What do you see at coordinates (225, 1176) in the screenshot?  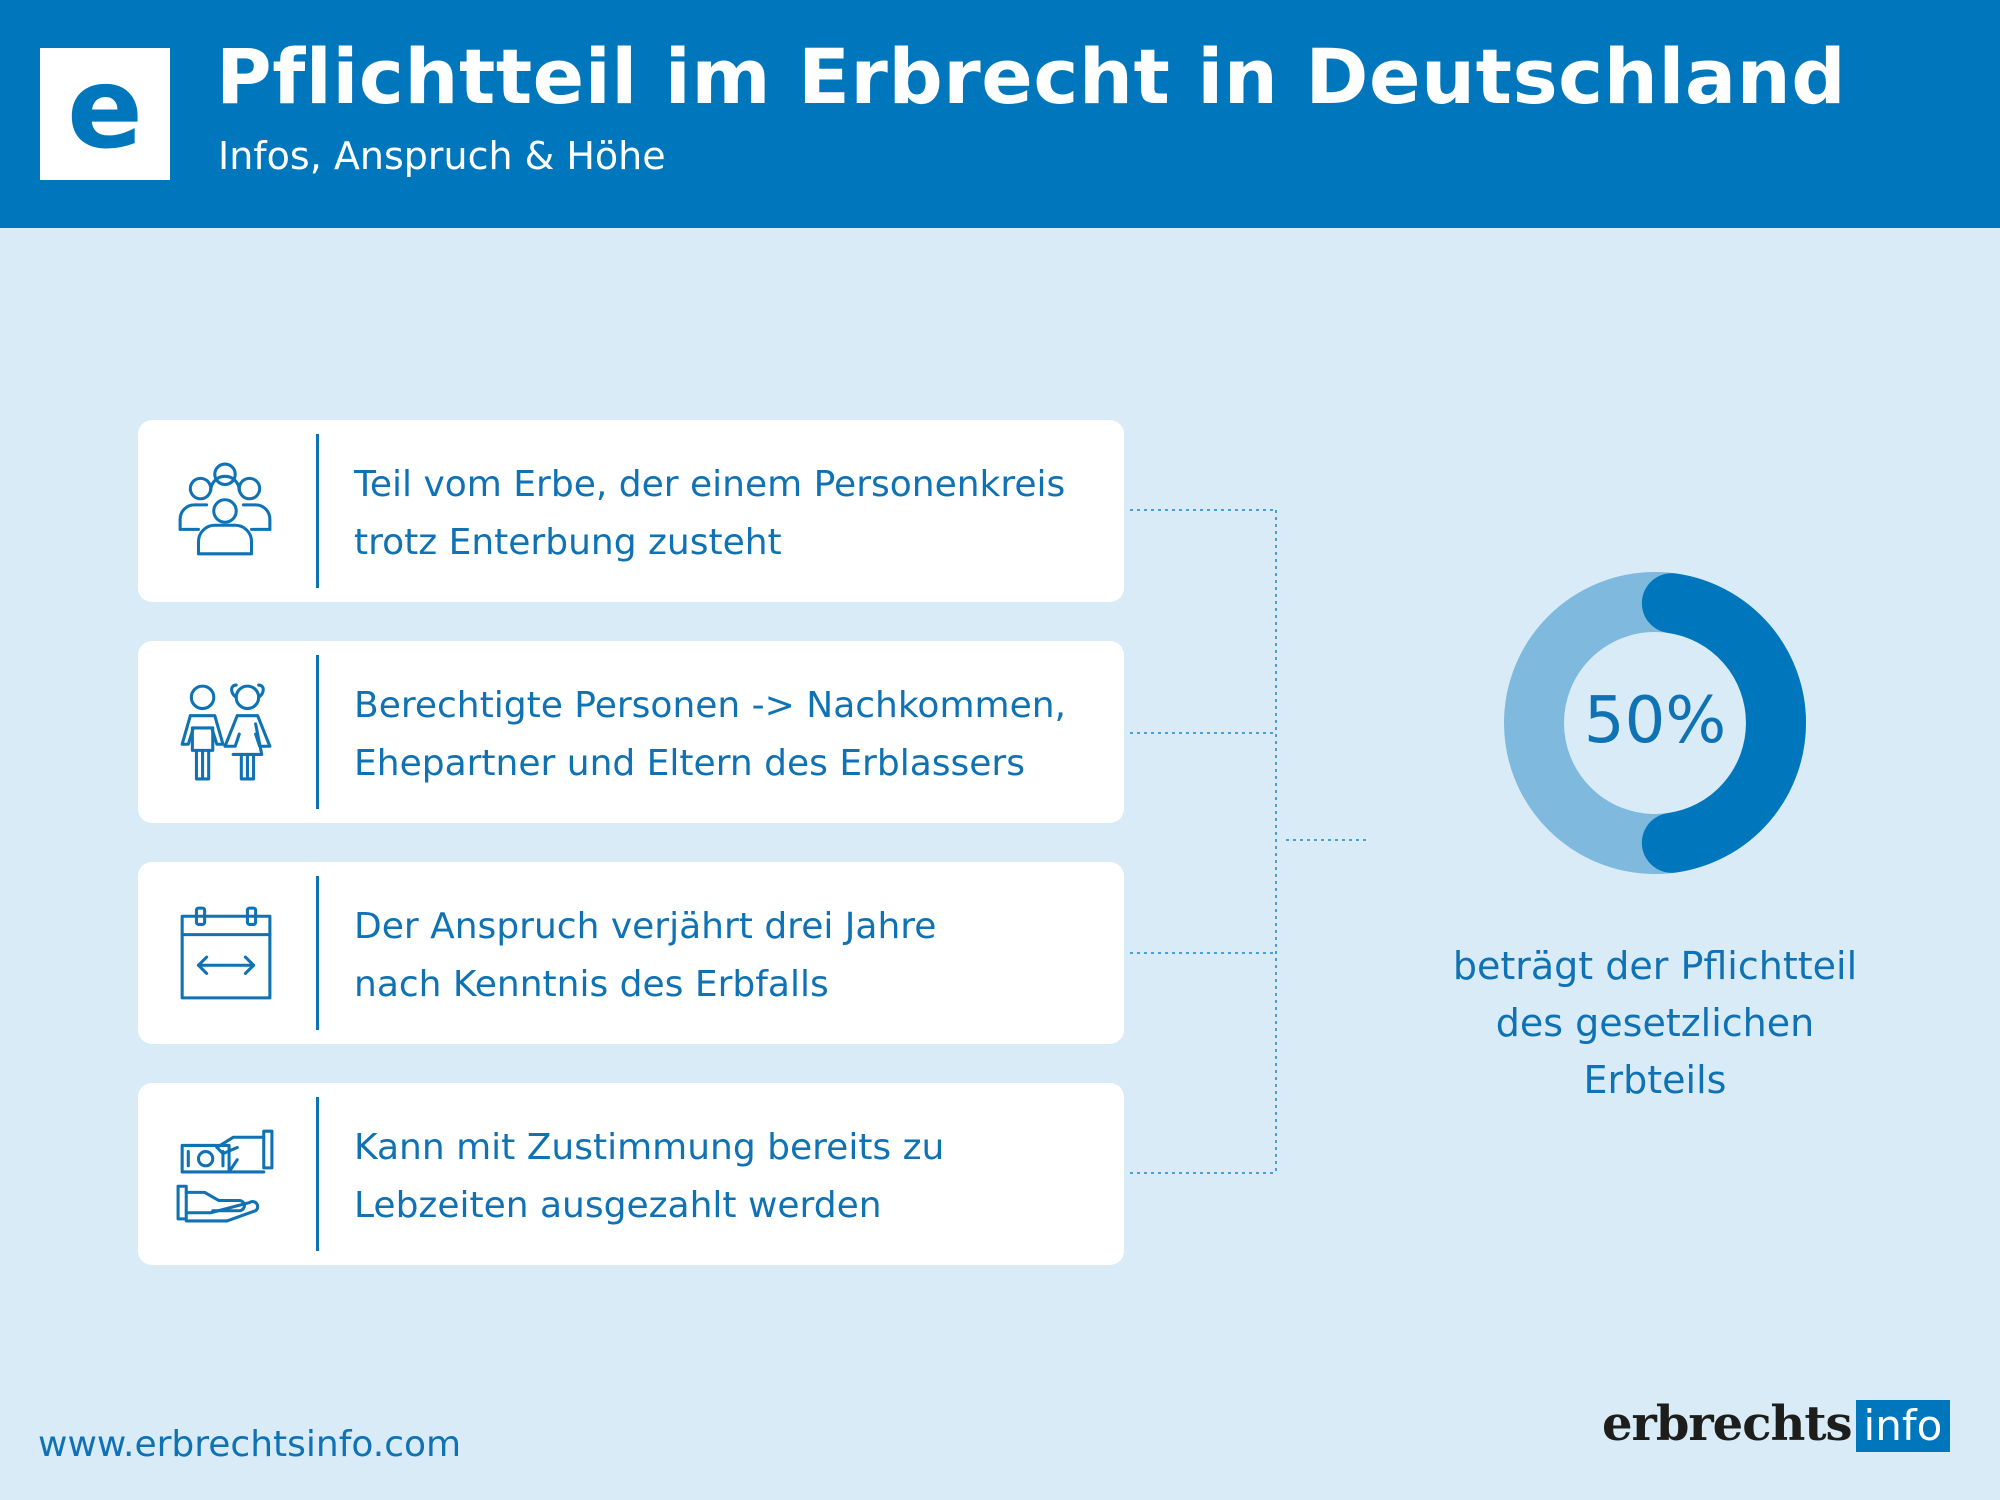 I see `money-hands-icon` at bounding box center [225, 1176].